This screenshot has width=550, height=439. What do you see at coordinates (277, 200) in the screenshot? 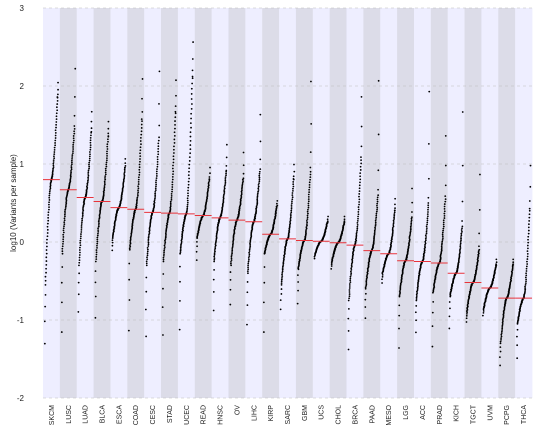
I see `point-kirp` at bounding box center [277, 200].